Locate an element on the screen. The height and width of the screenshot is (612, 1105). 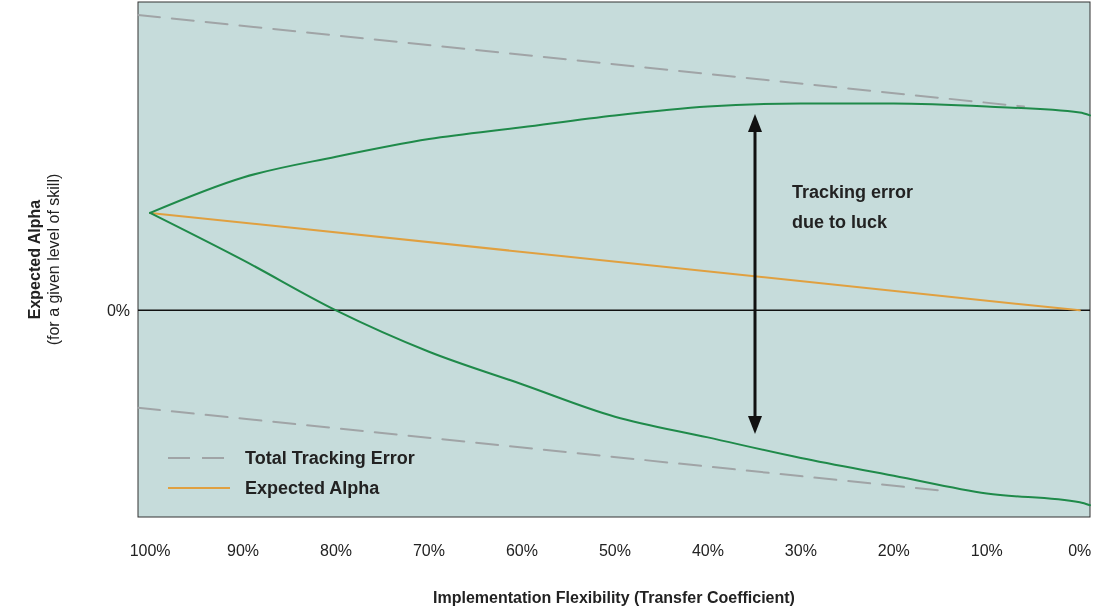
y-axis-title: Expected Alpha (for a given level of skill) is located at coordinates (44, 259).